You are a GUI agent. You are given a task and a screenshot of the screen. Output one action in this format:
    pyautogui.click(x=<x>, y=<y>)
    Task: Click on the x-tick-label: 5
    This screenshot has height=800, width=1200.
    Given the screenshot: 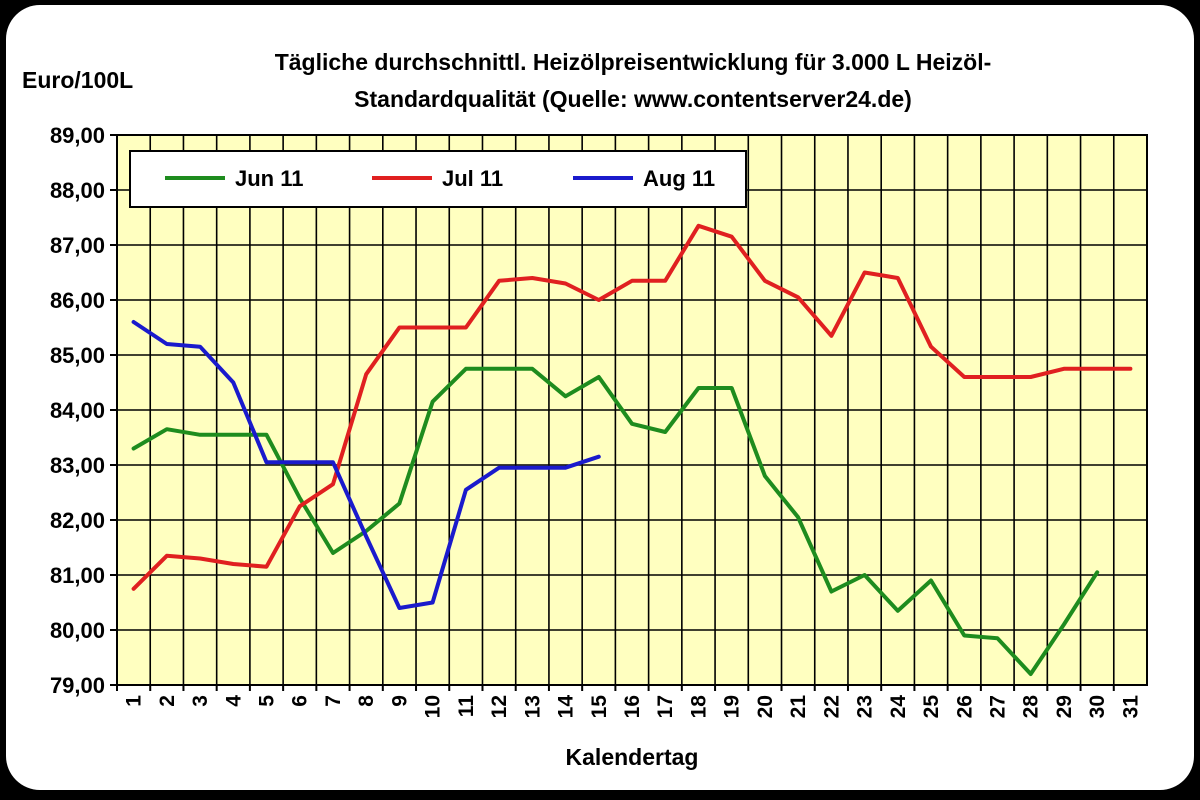 What is the action you would take?
    pyautogui.click(x=267, y=701)
    